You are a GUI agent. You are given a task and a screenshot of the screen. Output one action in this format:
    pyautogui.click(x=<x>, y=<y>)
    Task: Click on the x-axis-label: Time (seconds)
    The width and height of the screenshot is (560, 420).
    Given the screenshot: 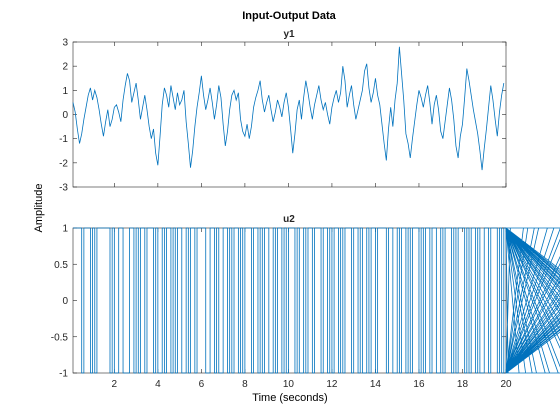 What is the action you would take?
    pyautogui.click(x=289, y=398)
    